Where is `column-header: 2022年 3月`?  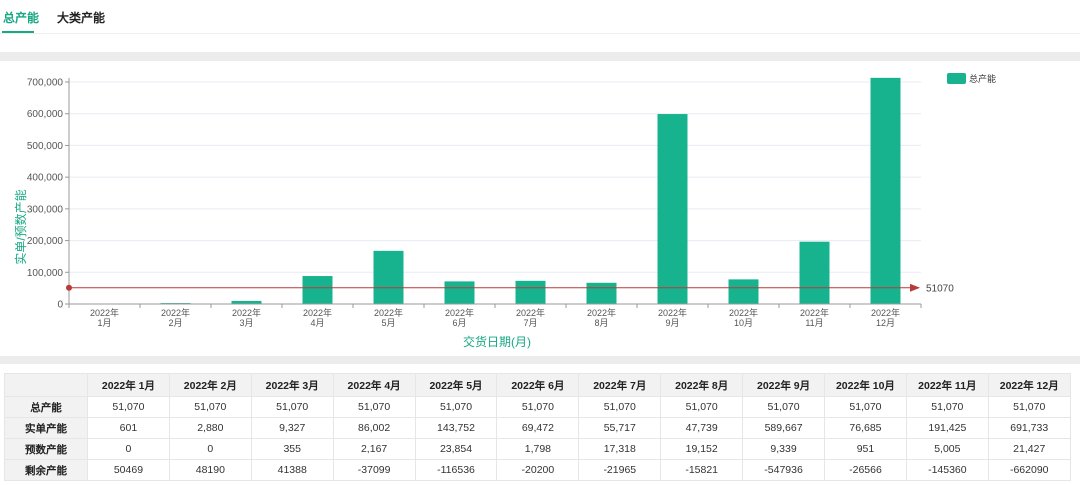
column-header: 2022年 3月 is located at coordinates (292, 385).